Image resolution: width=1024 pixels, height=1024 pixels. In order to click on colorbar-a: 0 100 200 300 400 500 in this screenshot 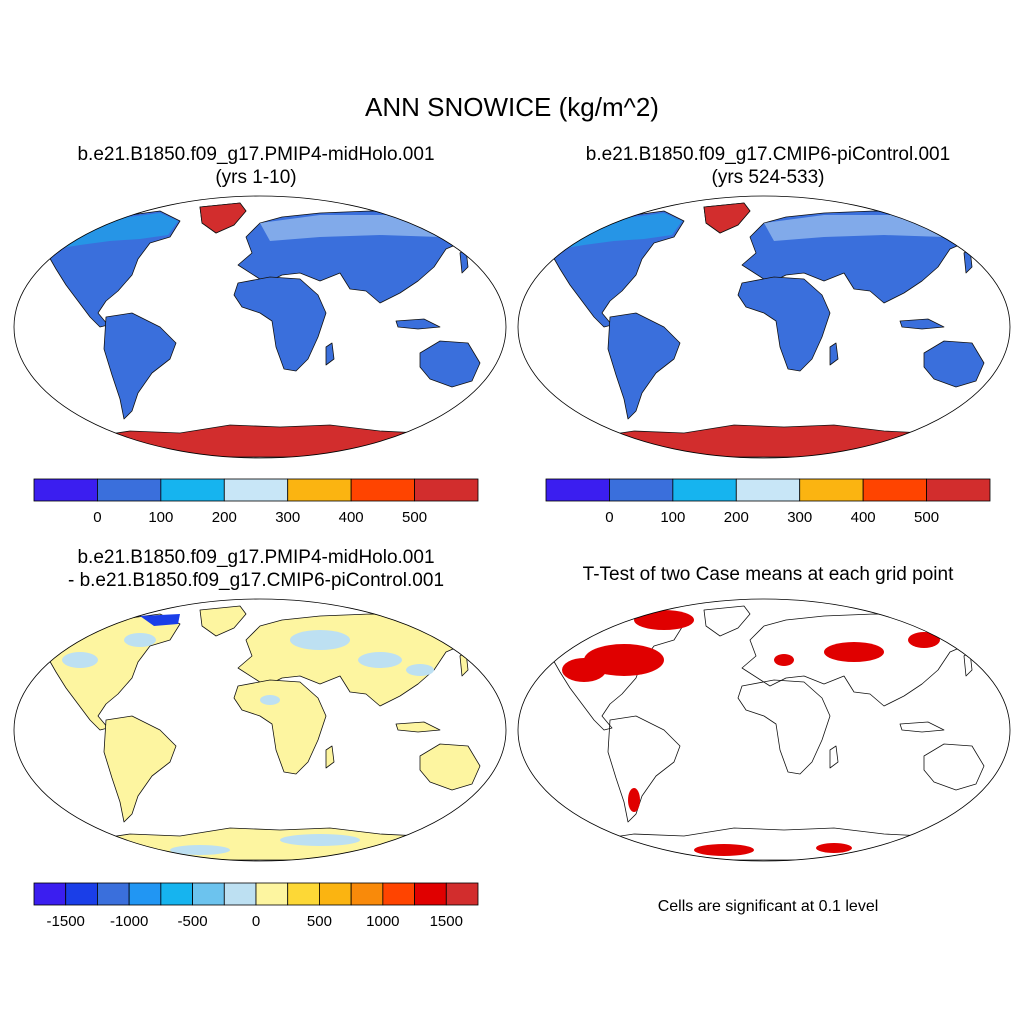, I will do `click(256, 502)`.